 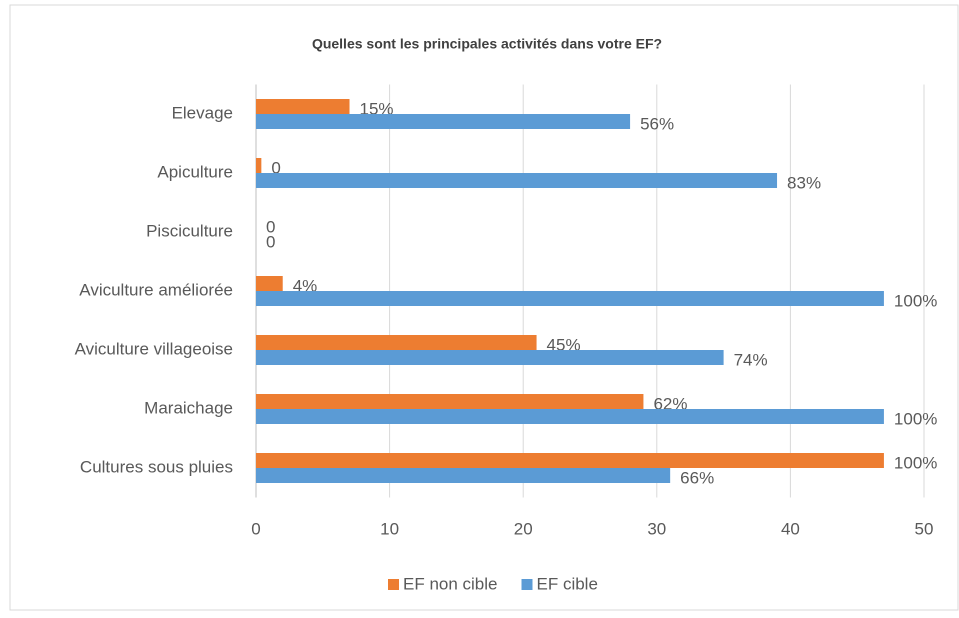 I want to click on x-tick-label: 30, so click(x=656, y=528).